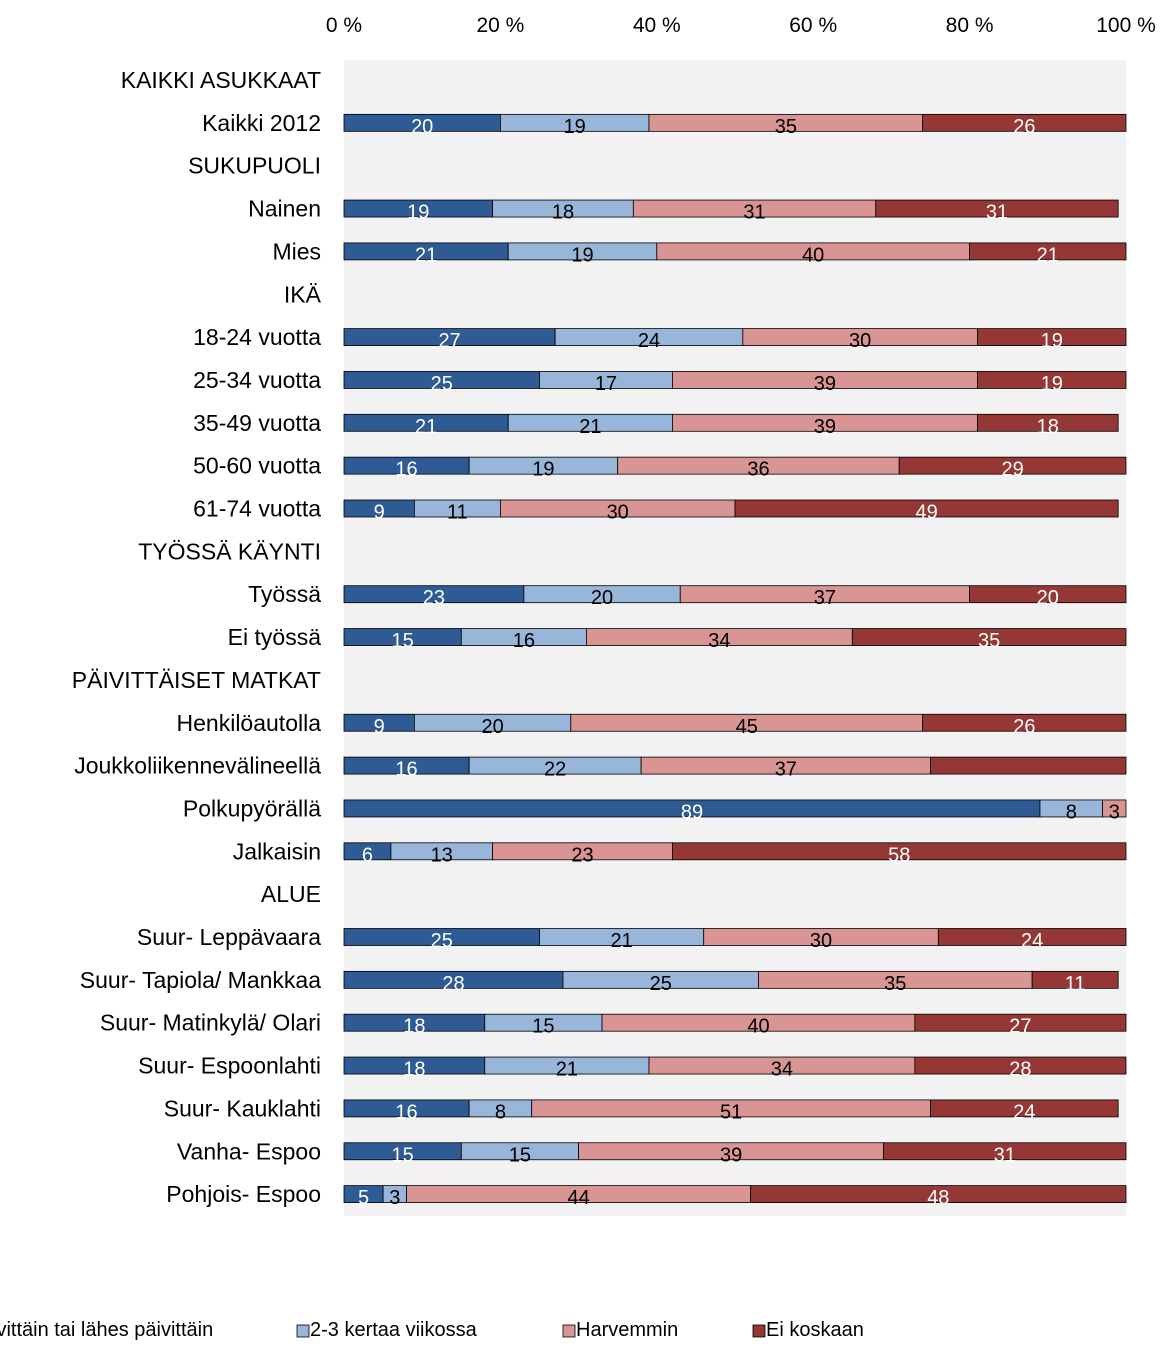  What do you see at coordinates (899, 855) in the screenshot?
I see `bar-value-label: 58` at bounding box center [899, 855].